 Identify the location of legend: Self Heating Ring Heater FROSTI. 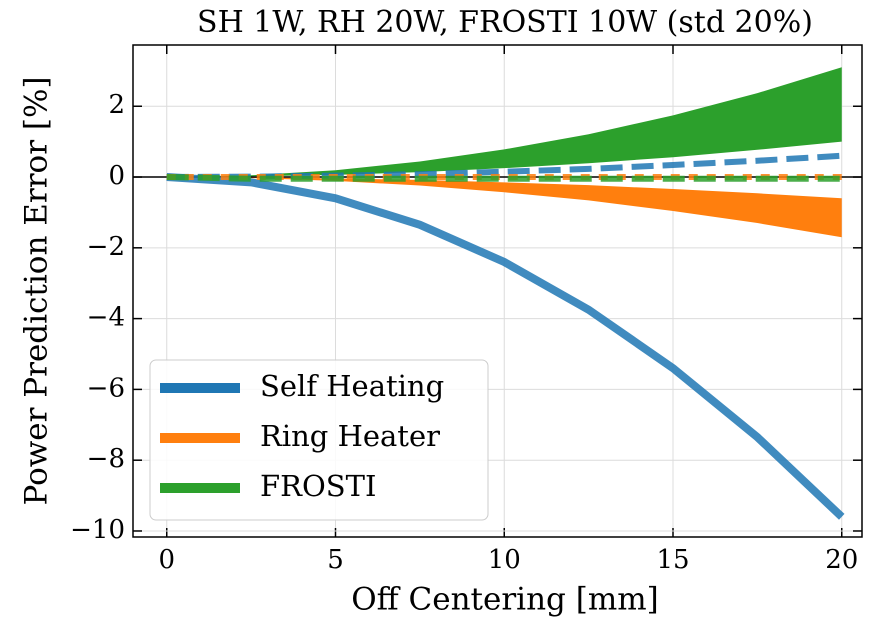
(319, 440).